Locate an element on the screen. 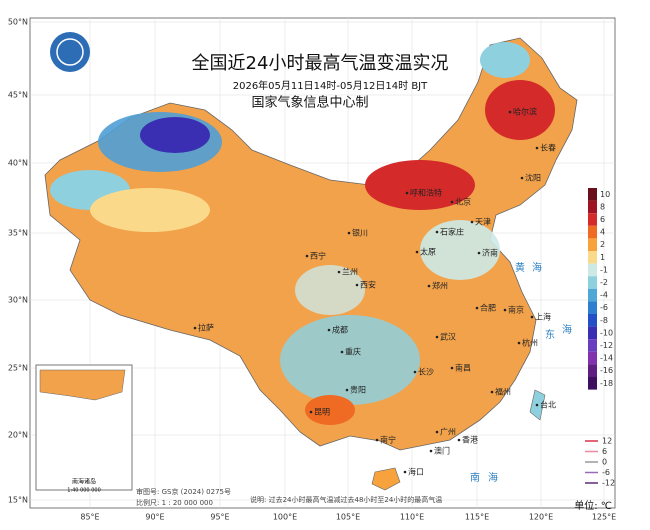 The image size is (650, 530). legend-label: 2 is located at coordinates (602, 244).